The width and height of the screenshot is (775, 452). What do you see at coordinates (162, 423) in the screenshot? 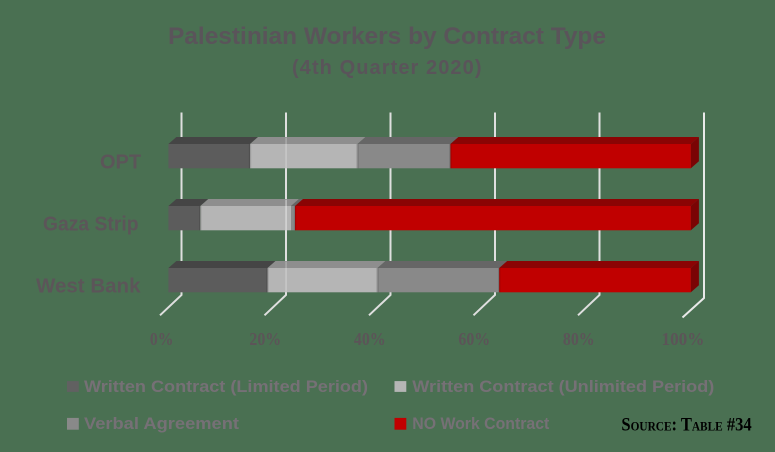
I see `svg-text: Verbal Agreement` at bounding box center [162, 423].